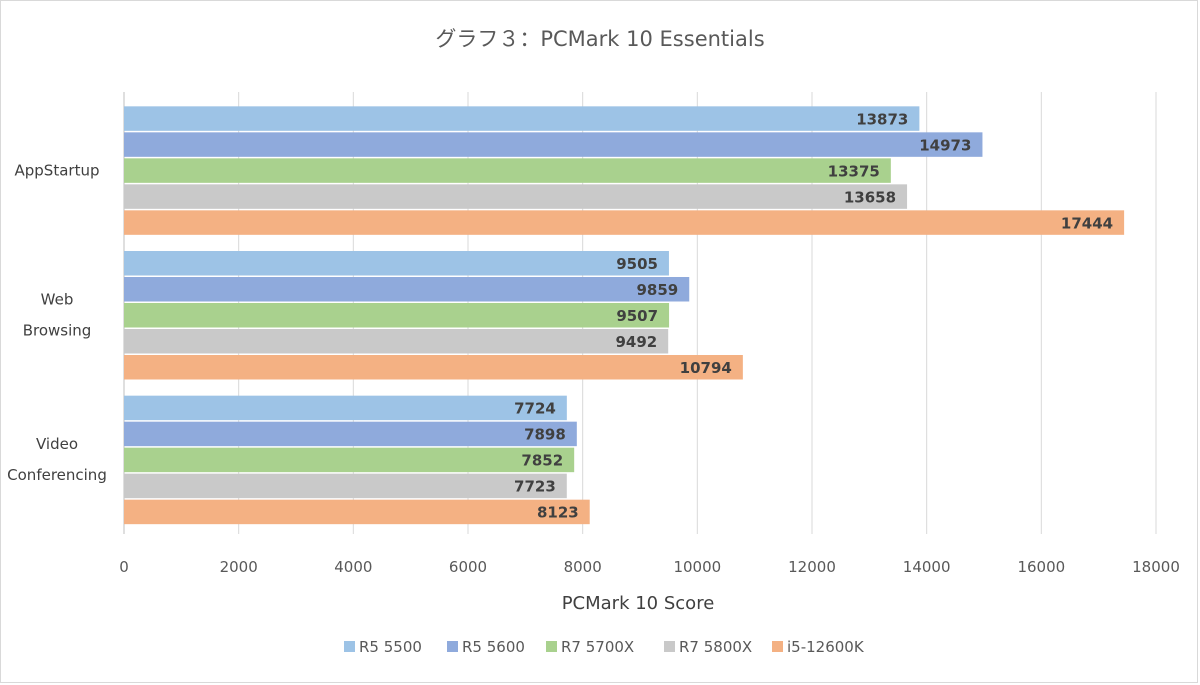  What do you see at coordinates (870, 197) in the screenshot?
I see `data-label: 13658` at bounding box center [870, 197].